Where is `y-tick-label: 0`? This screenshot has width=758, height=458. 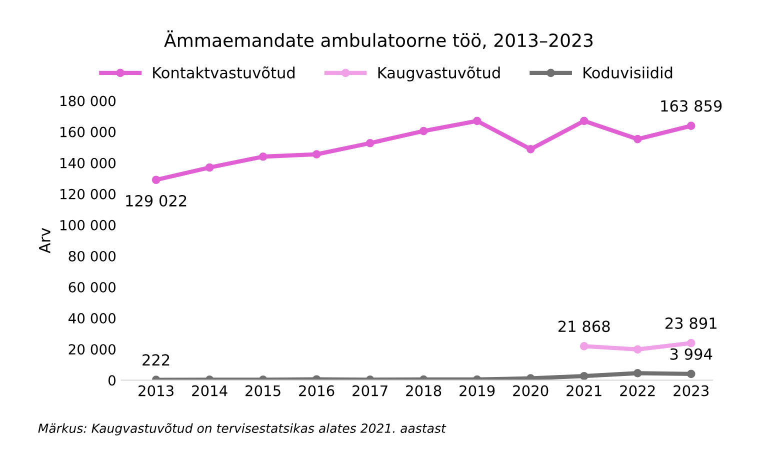 y-tick-label: 0 is located at coordinates (112, 380).